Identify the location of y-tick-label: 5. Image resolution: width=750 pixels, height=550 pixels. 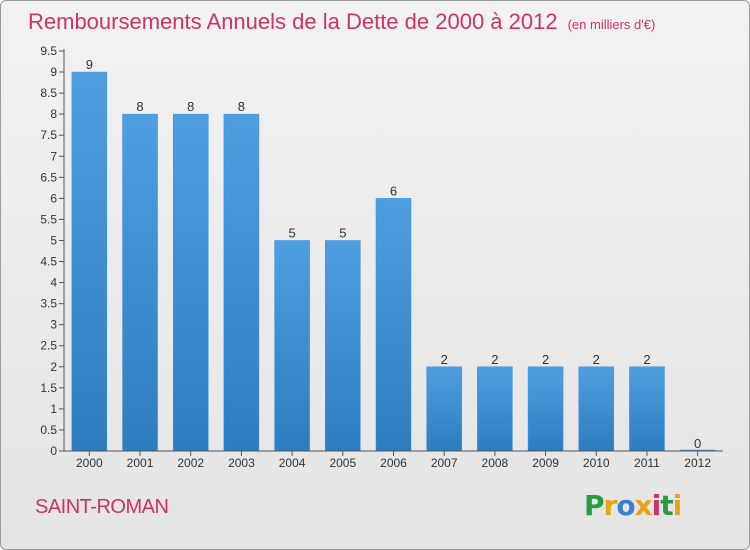
(53, 240).